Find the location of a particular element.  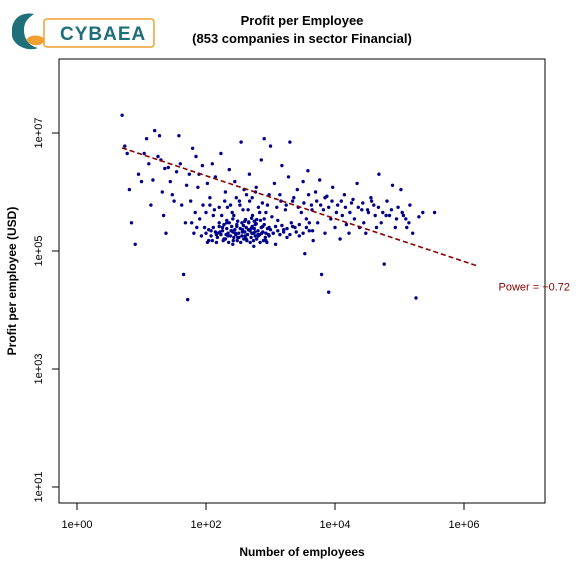

logo-text: CYBAEA is located at coordinates (103, 34).